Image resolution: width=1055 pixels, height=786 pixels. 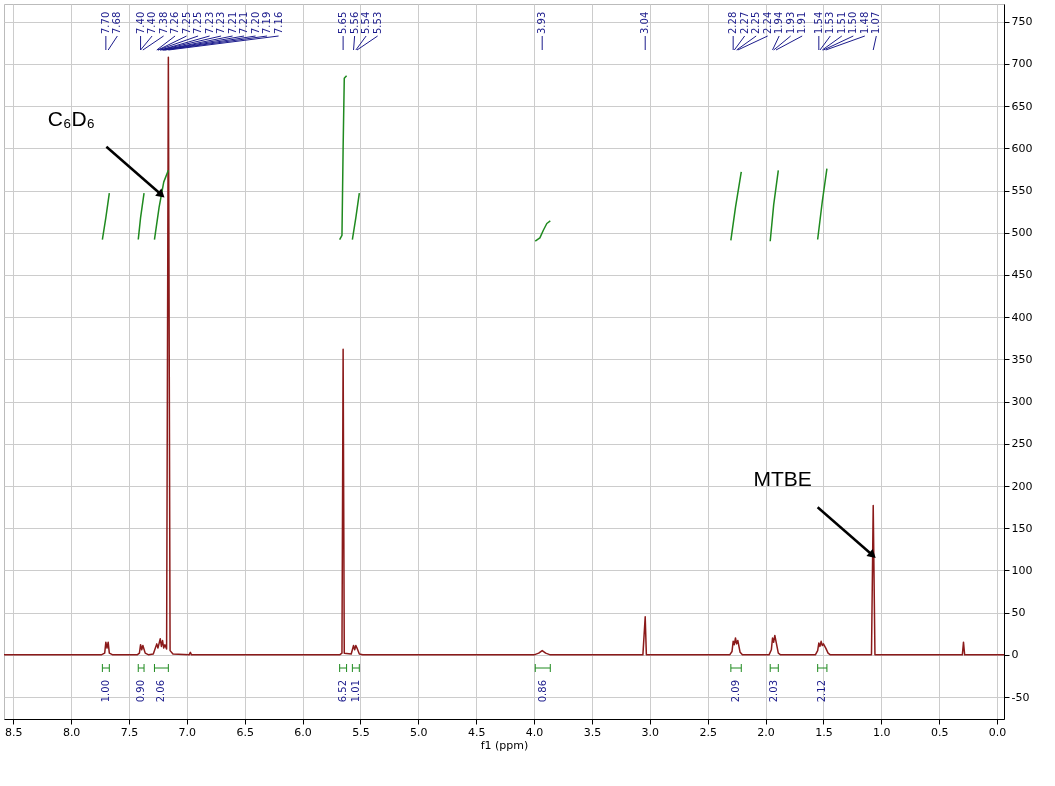 What do you see at coordinates (864, 22) in the screenshot?
I see `annotation: 1.48` at bounding box center [864, 22].